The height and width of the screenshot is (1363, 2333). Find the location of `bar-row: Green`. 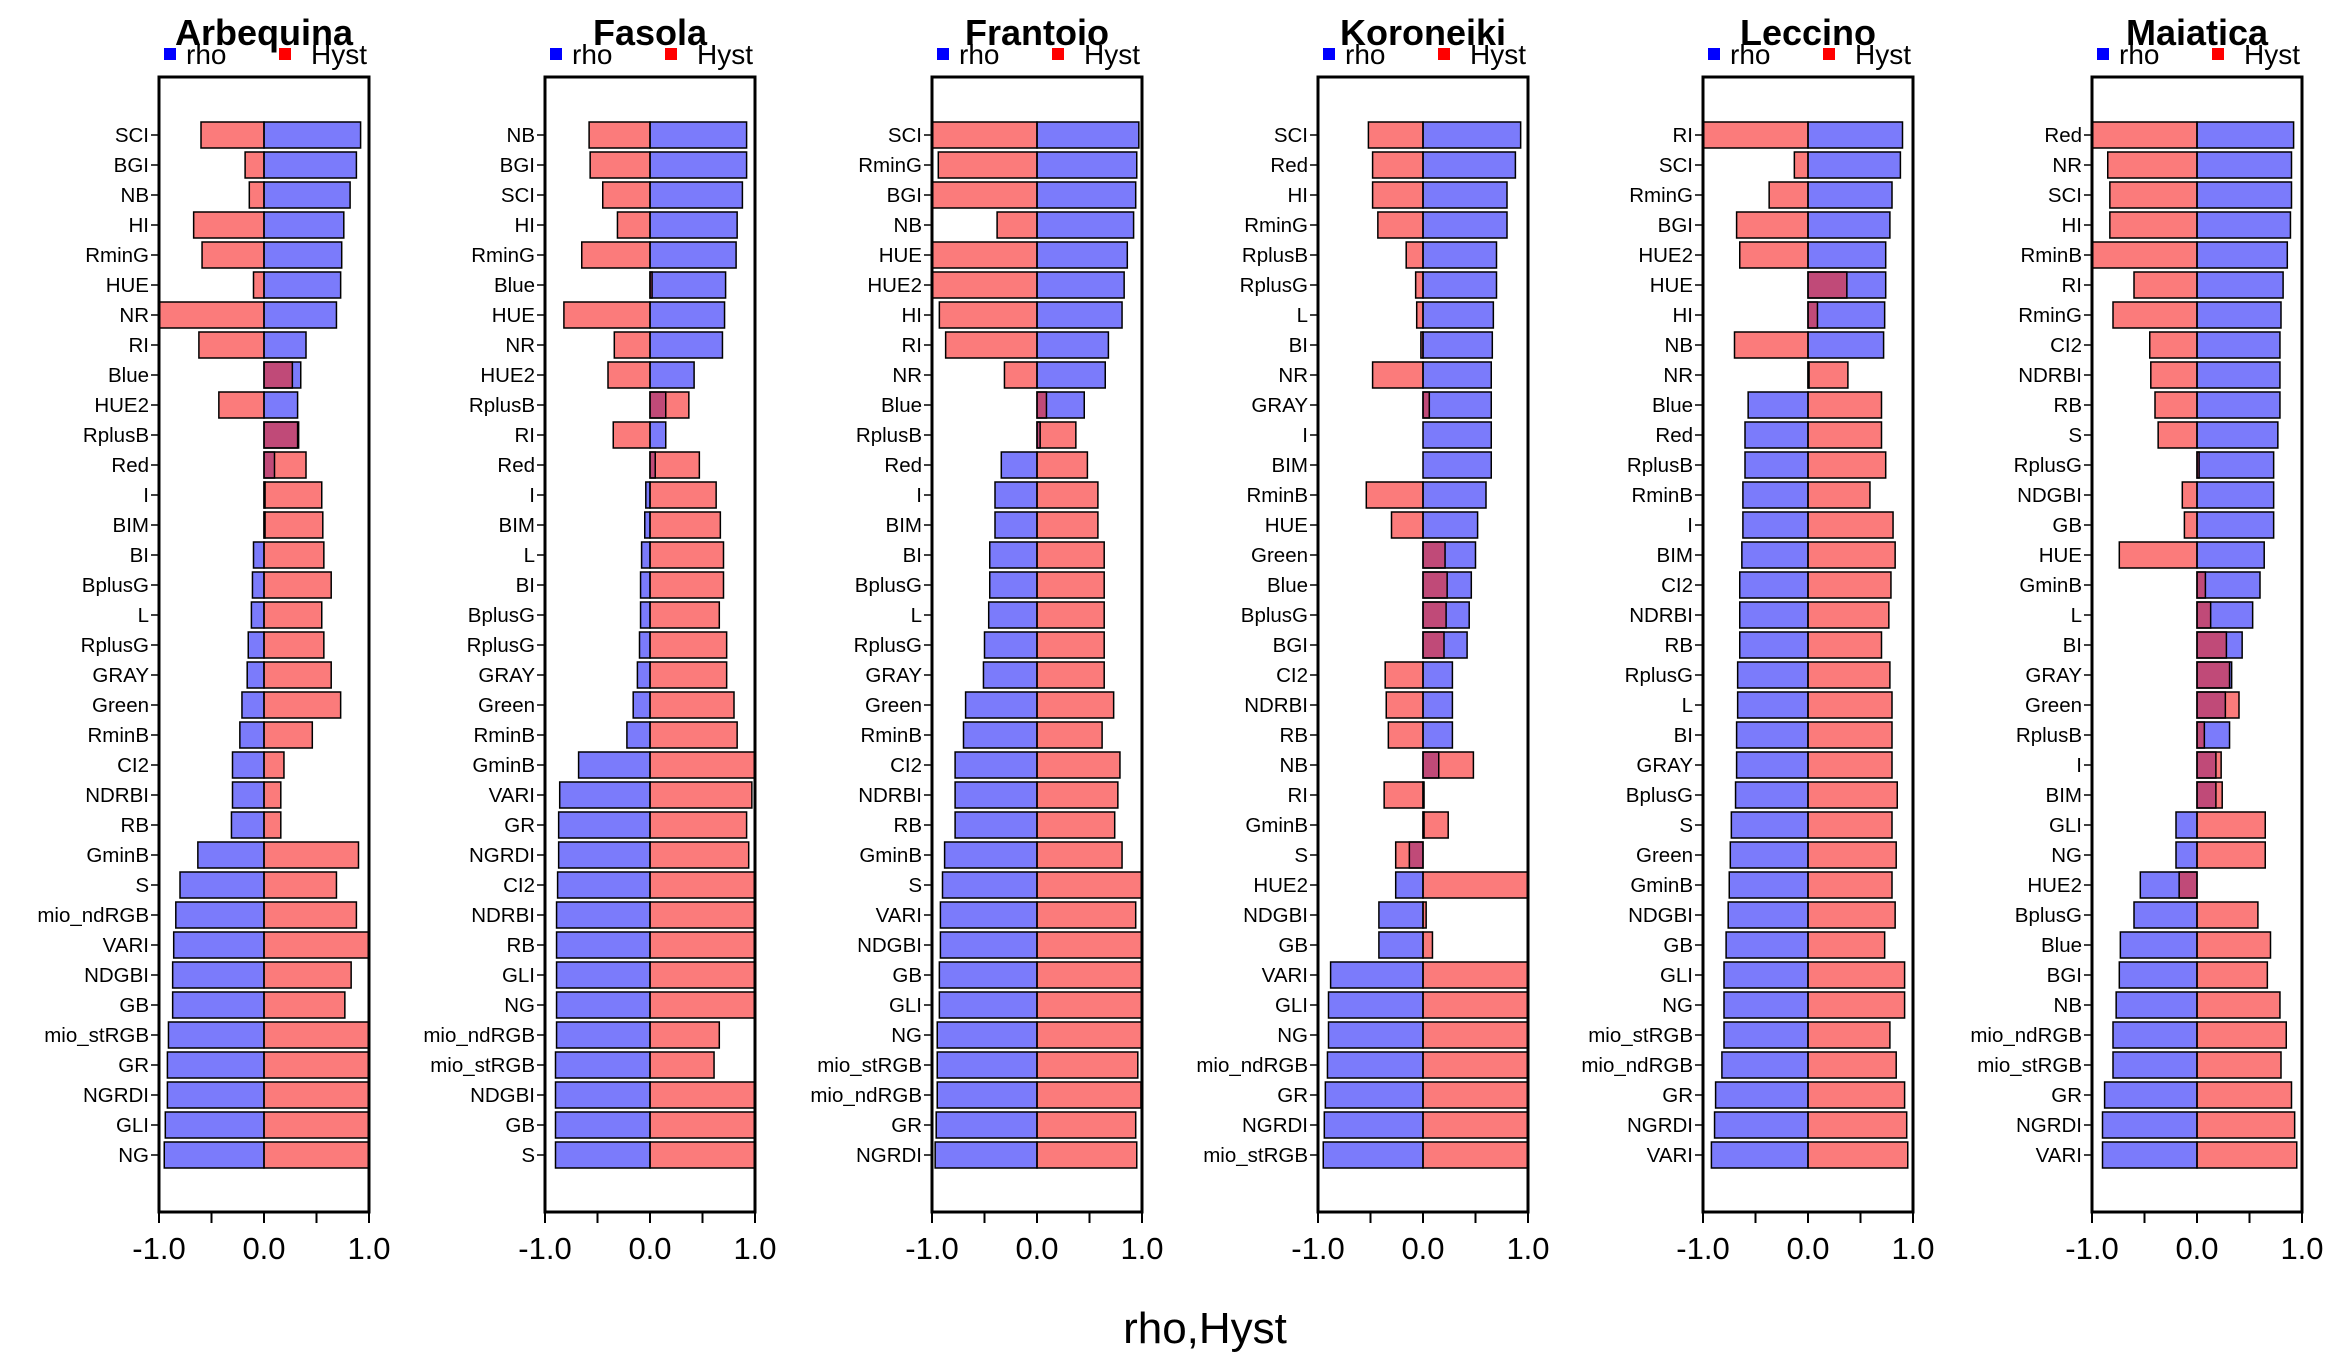

bar-row: Green is located at coordinates (1766, 855).